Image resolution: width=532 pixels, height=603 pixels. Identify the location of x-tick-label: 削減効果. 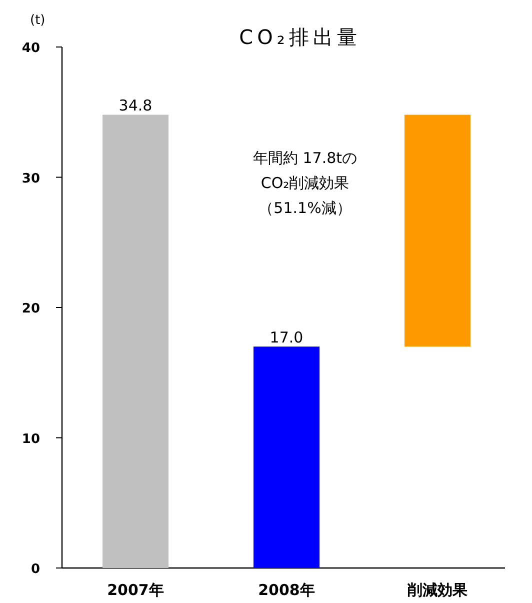
(437, 590).